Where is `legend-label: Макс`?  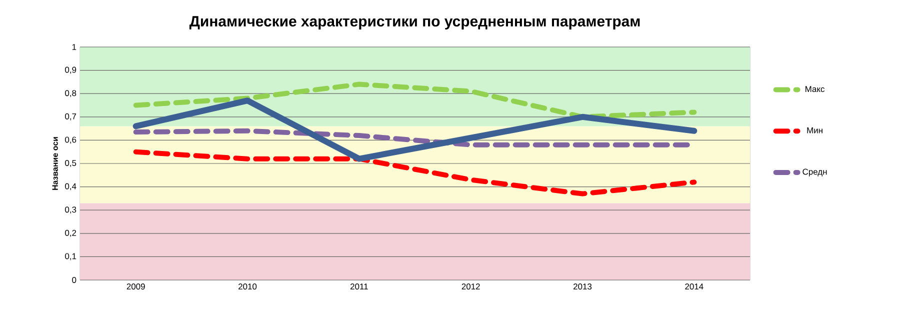
legend-label: Макс is located at coordinates (815, 89).